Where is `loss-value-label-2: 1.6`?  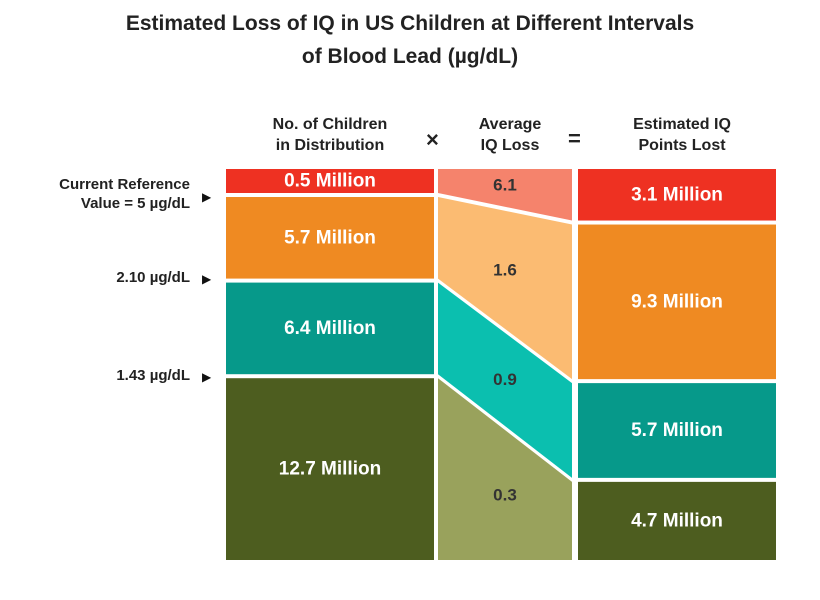 loss-value-label-2: 1.6 is located at coordinates (505, 269).